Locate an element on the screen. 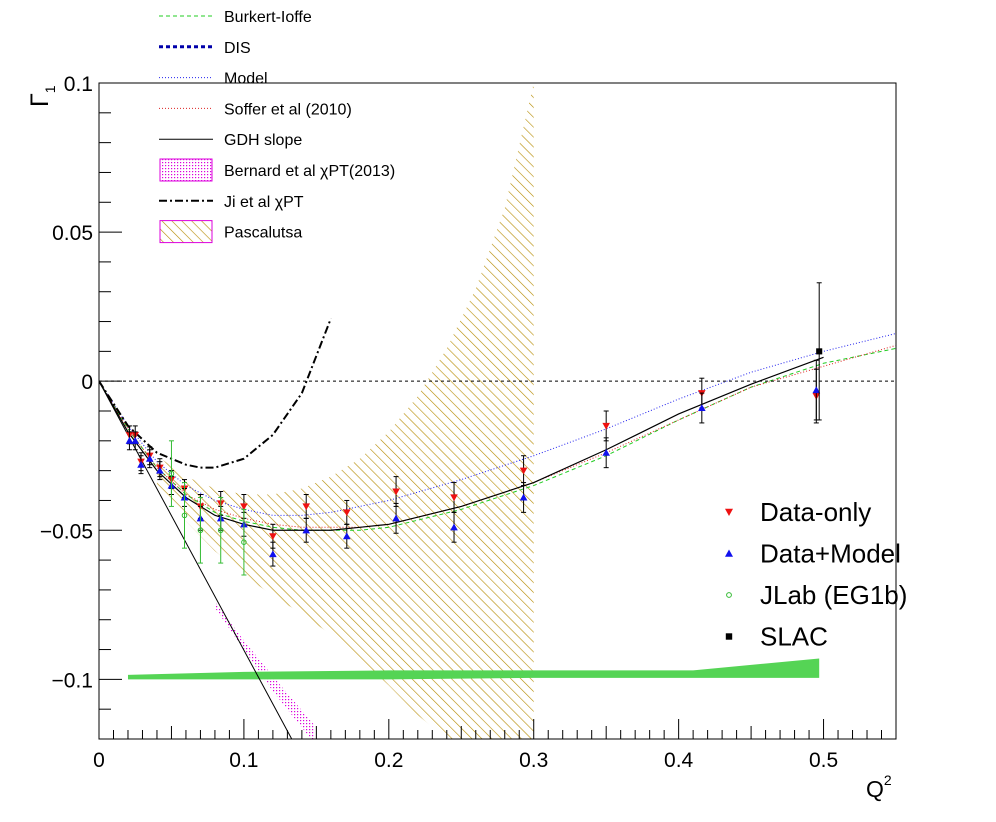 This screenshot has width=996, height=822. legend-item-soffer-et-al-2010: Soffer et al (2010) is located at coordinates (255, 109).